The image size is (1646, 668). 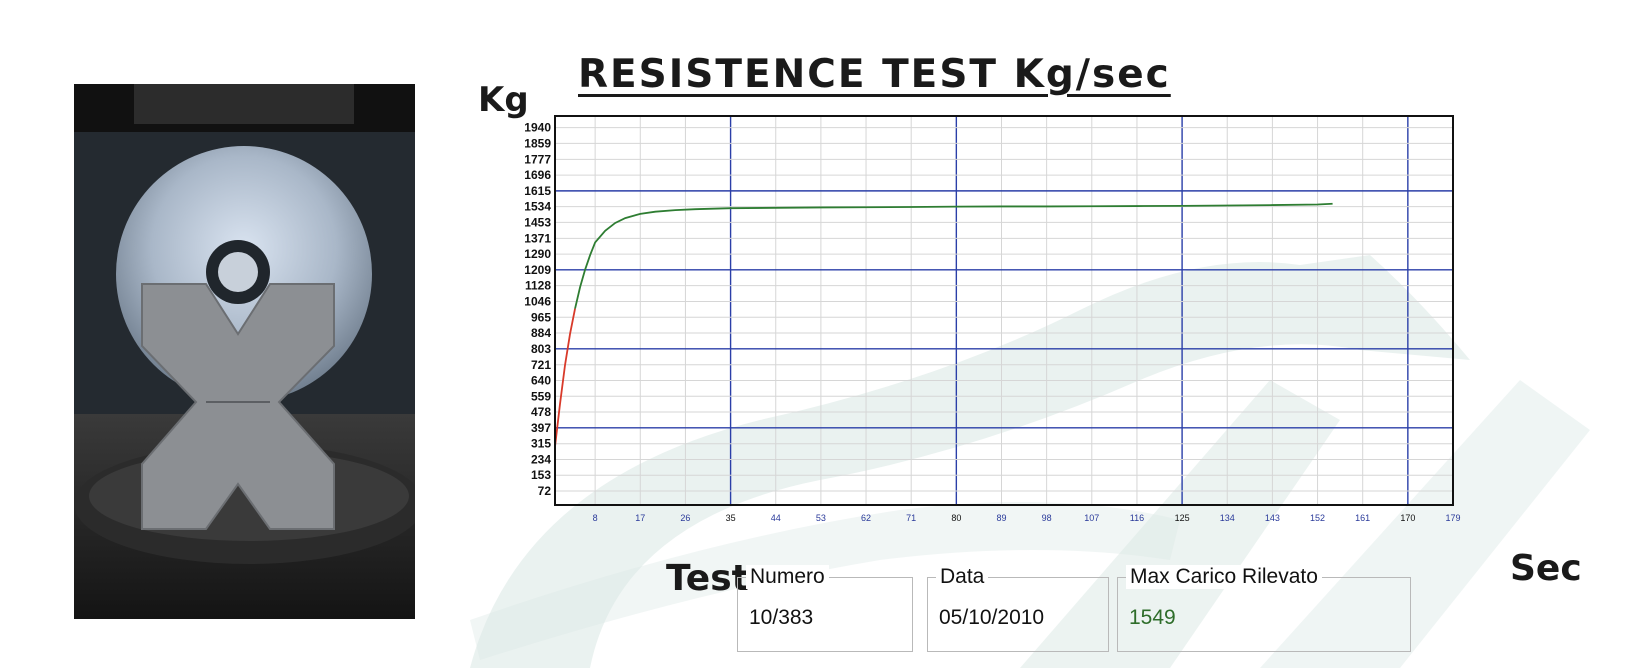 What do you see at coordinates (537, 238) in the screenshot?
I see `y-tick-label: 1371` at bounding box center [537, 238].